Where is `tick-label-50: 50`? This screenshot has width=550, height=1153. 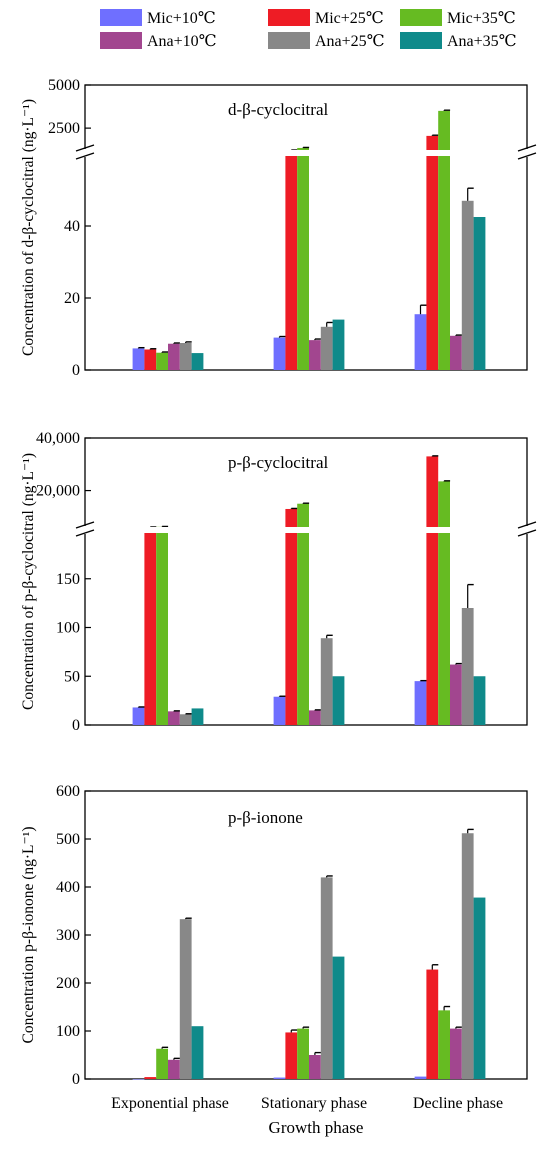 tick-label-50: 50 is located at coordinates (72, 676).